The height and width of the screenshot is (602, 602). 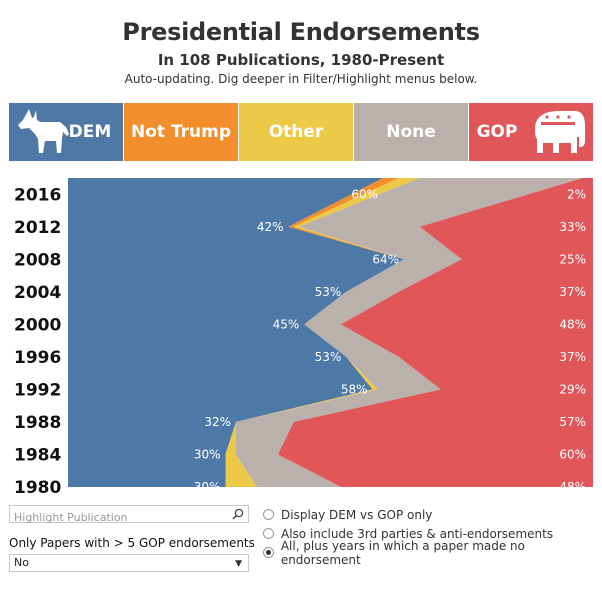 What do you see at coordinates (357, 514) in the screenshot?
I see `radio-dem-vs-gop-label: Display DEM vs GOP only` at bounding box center [357, 514].